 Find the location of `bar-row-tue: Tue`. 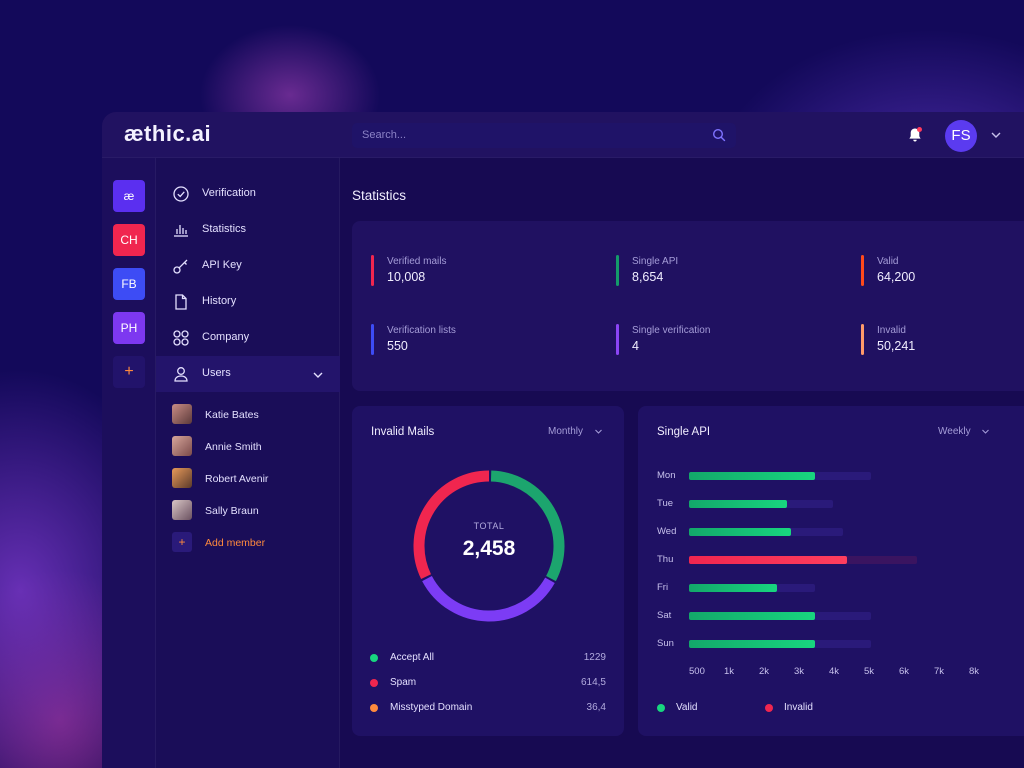

bar-row-tue: Tue is located at coordinates (822, 504).